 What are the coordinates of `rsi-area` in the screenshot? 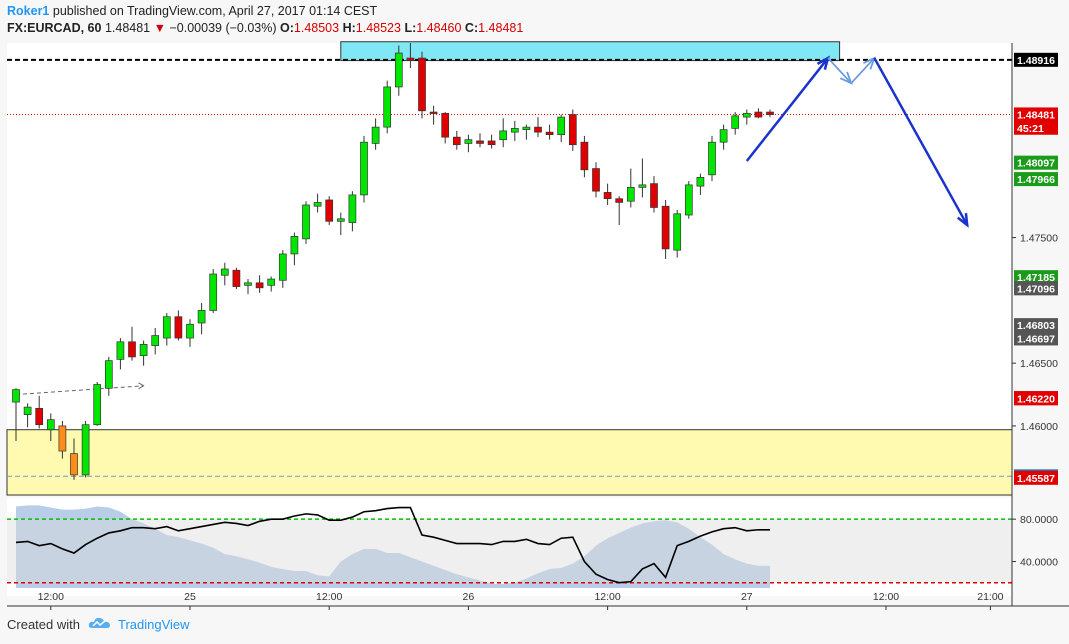 It's located at (393, 546).